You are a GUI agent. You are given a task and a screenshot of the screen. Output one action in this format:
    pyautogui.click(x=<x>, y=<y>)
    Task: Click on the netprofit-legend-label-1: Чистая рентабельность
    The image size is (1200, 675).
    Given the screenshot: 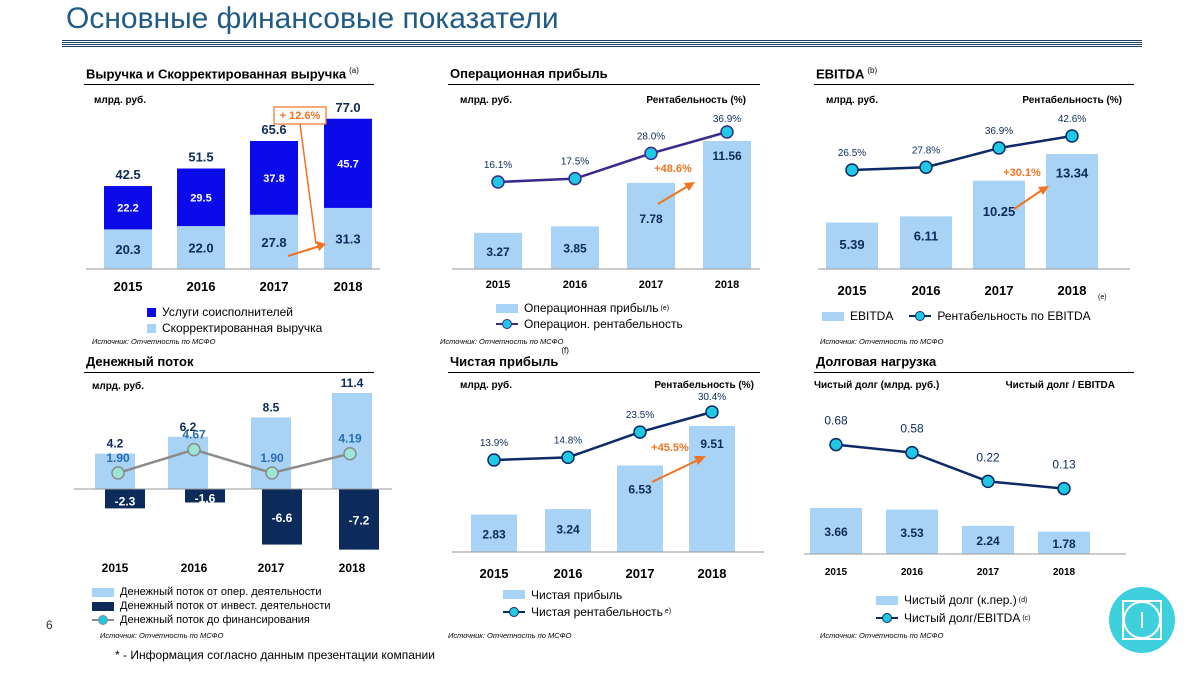 What is the action you would take?
    pyautogui.click(x=597, y=611)
    